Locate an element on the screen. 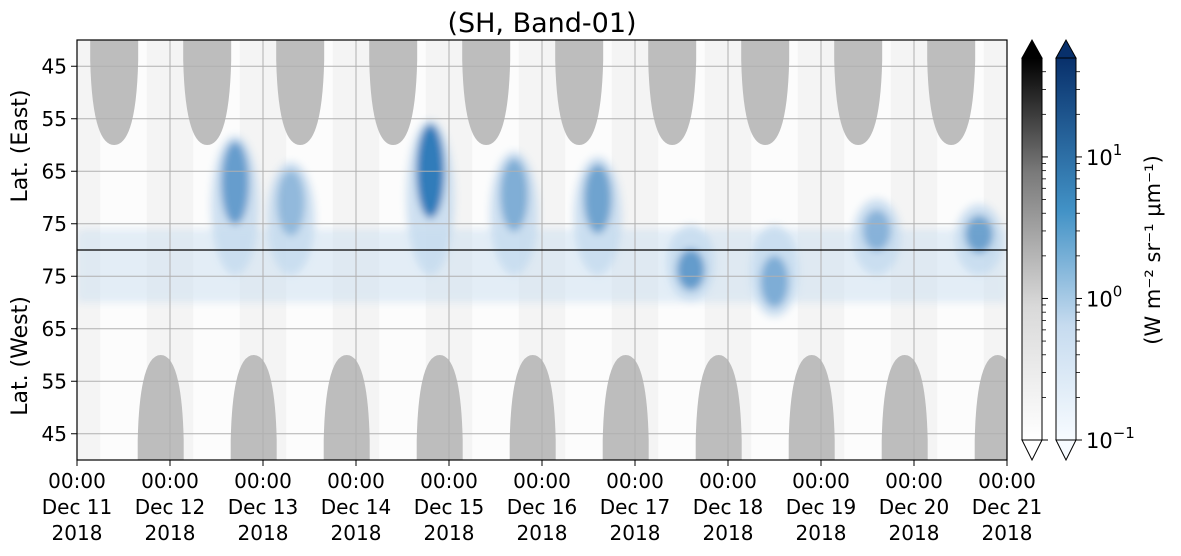 This screenshot has height=556, width=1181. x-tick-label: Dec 19 is located at coordinates (821, 507).